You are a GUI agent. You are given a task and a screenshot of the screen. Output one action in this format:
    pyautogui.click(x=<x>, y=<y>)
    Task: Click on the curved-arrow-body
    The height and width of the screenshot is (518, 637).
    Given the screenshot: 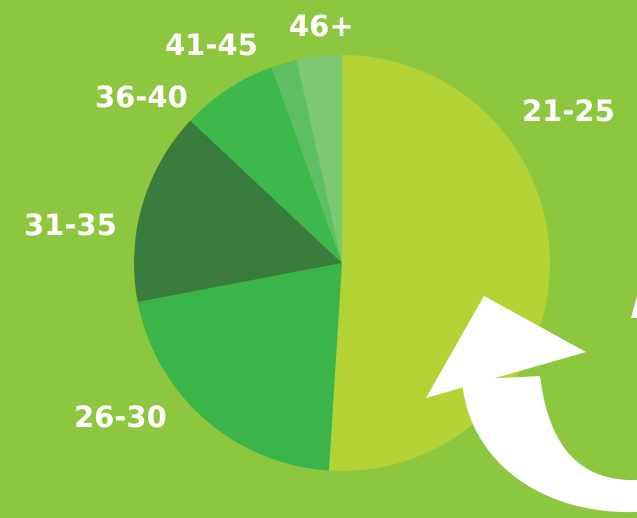 What is the action you would take?
    pyautogui.click(x=549, y=444)
    